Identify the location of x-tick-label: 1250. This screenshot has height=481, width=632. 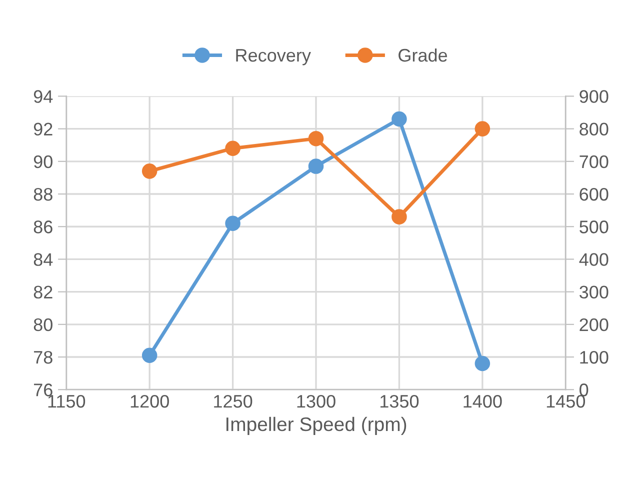
(233, 401).